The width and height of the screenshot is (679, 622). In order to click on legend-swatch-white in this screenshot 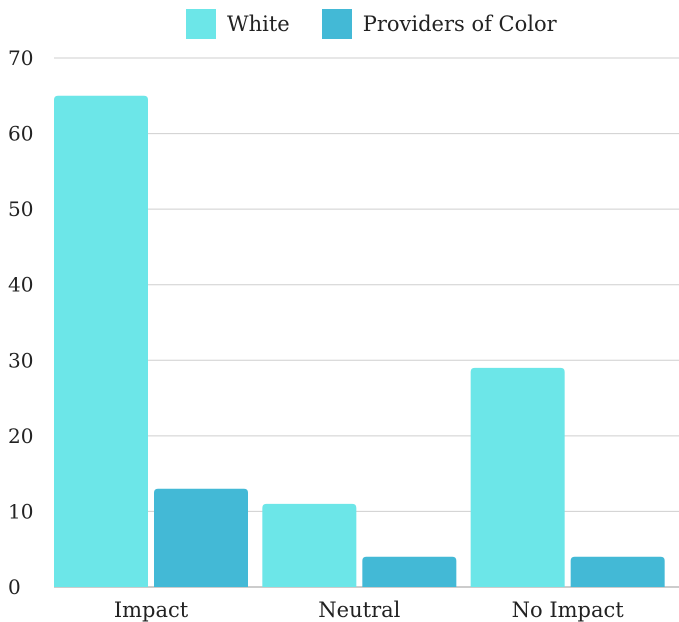, I will do `click(201, 24)`.